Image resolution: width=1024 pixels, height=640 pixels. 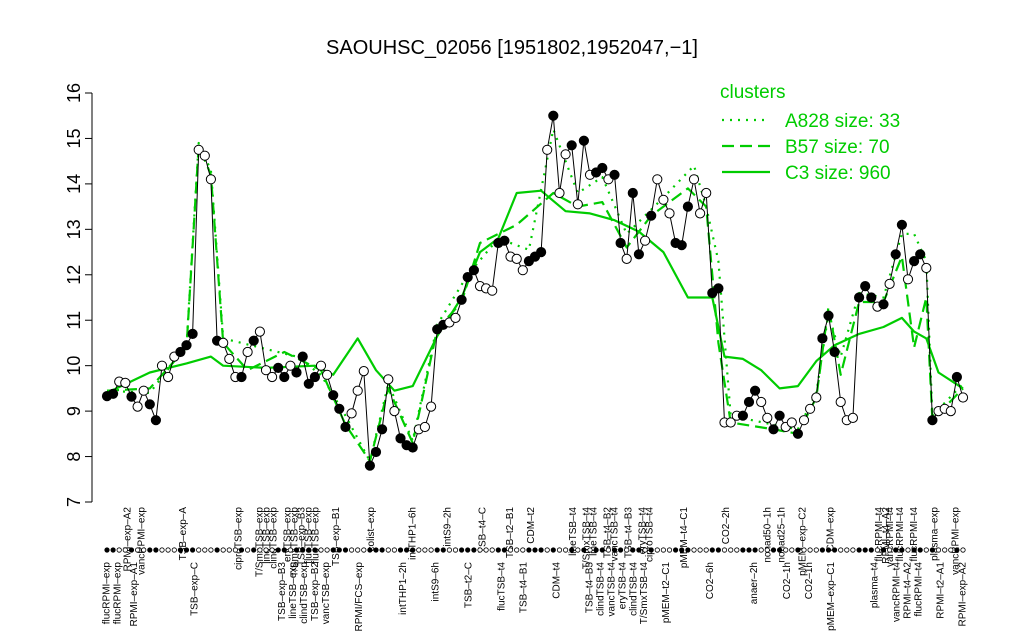 What do you see at coordinates (282, 591) in the screenshot?
I see `x-tick-label-bottom: TSB–exp–B3` at bounding box center [282, 591].